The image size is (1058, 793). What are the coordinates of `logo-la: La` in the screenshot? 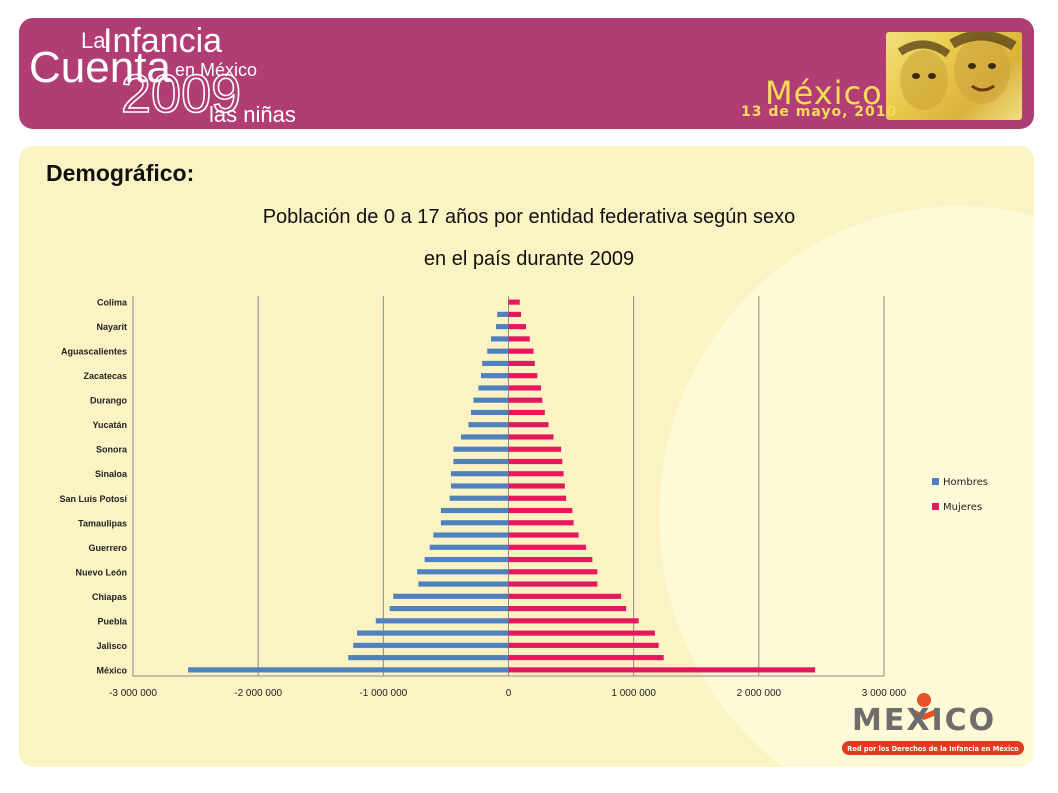 It's located at (93, 40).